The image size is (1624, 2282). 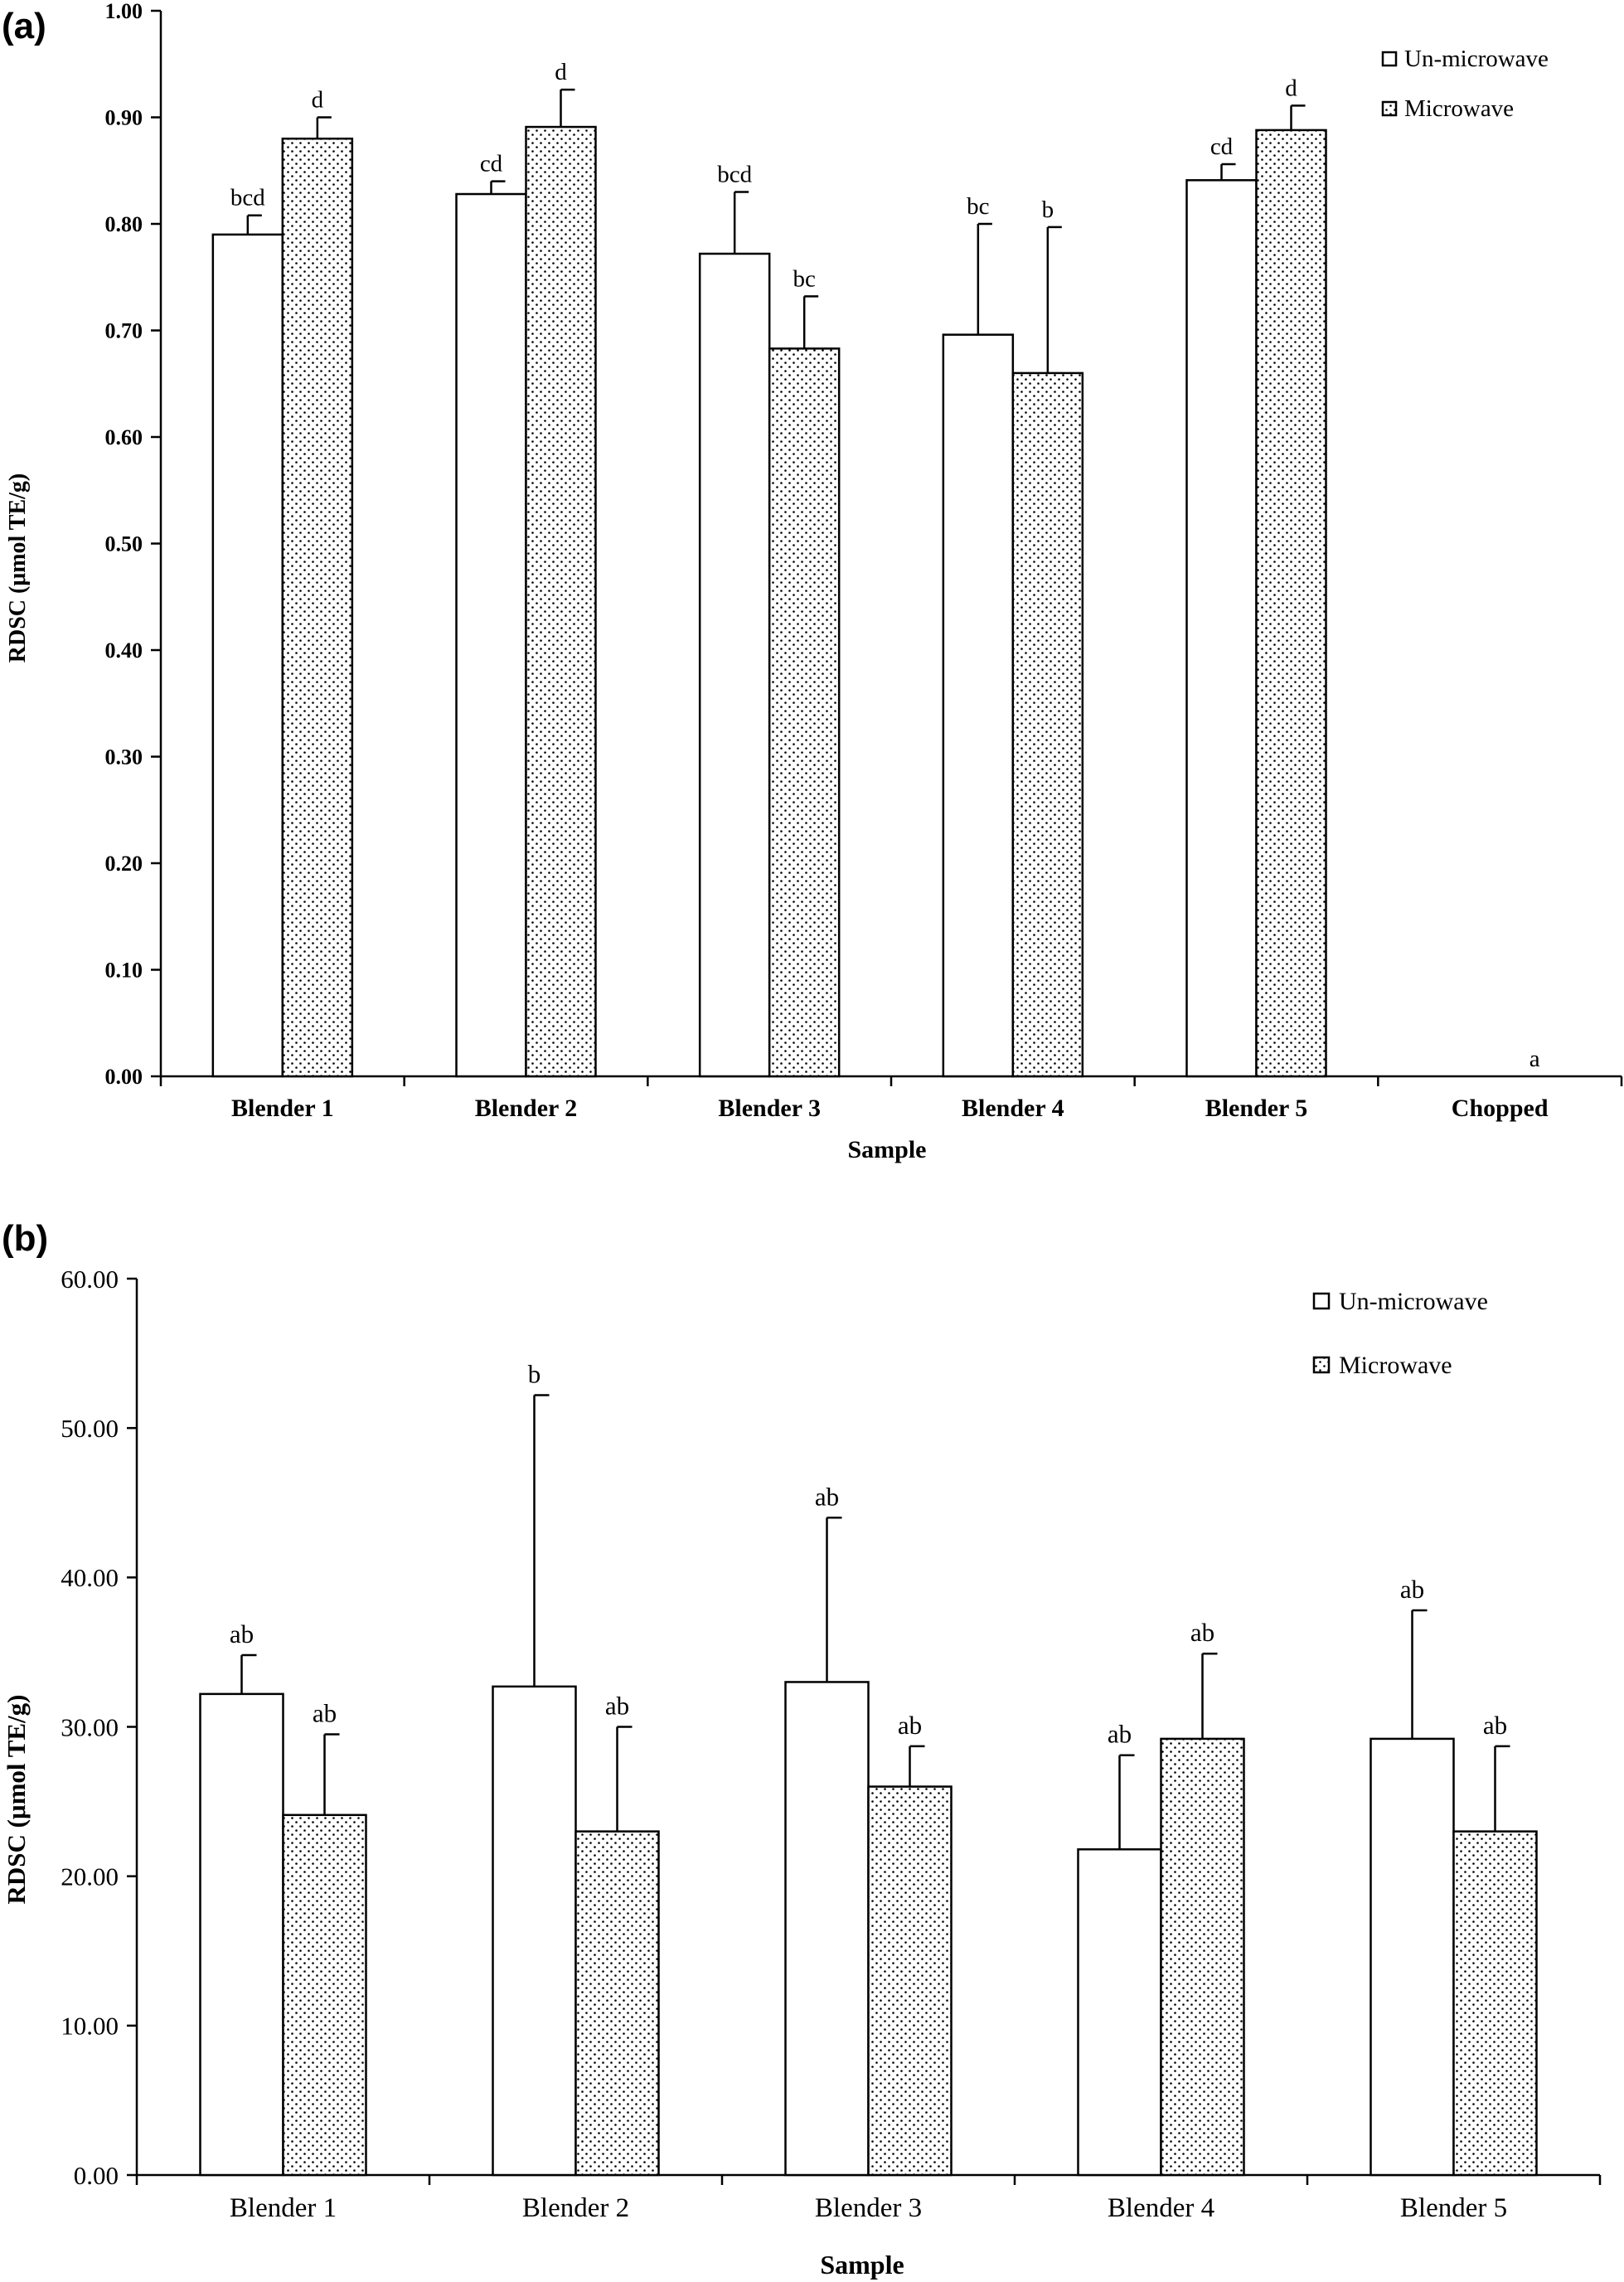 I want to click on panel-b-legend-label-microwave: Microwave, so click(x=1395, y=1365).